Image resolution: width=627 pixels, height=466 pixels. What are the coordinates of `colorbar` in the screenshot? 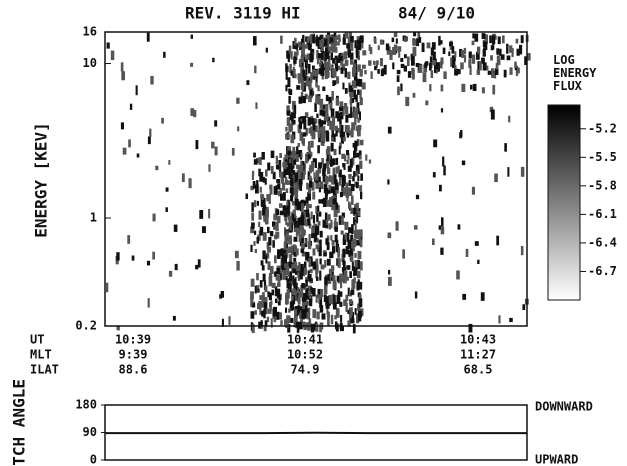 It's located at (564, 202).